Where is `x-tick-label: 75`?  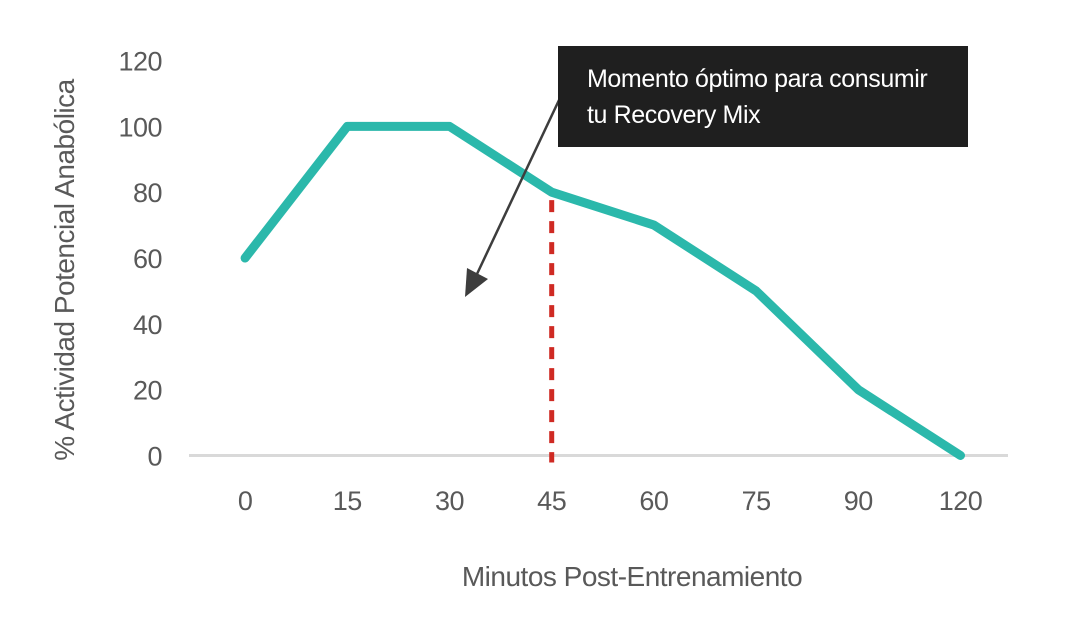
x-tick-label: 75 is located at coordinates (756, 501).